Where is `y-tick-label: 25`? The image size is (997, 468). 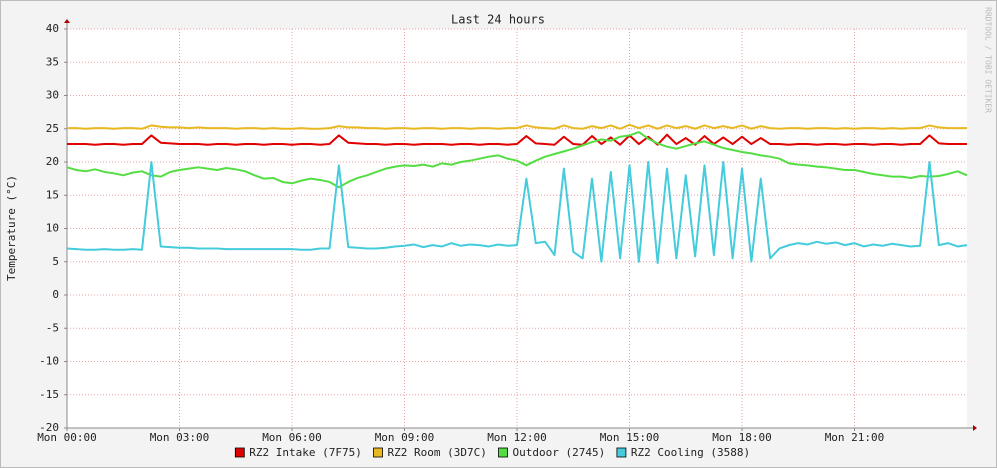
y-tick-label: 25 is located at coordinates (52, 128).